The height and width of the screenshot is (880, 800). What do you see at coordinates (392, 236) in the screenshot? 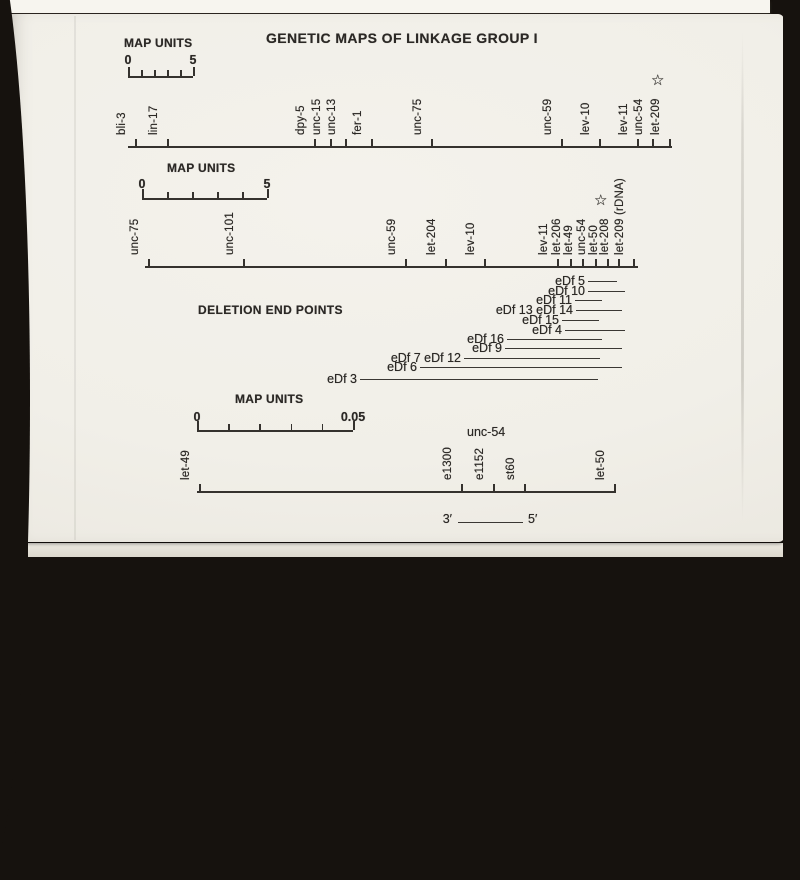
I see `map-mid-label-unc-59: unc-59` at bounding box center [392, 236].